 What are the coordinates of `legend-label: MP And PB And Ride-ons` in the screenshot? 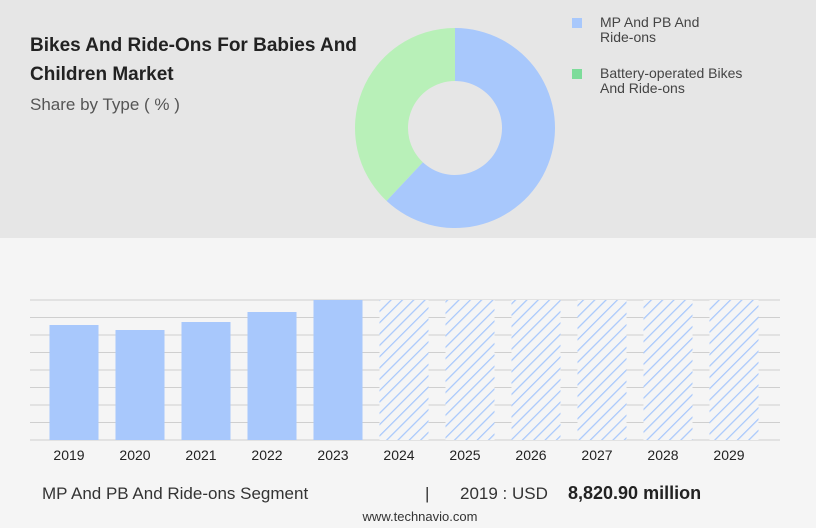 It's located at (650, 29).